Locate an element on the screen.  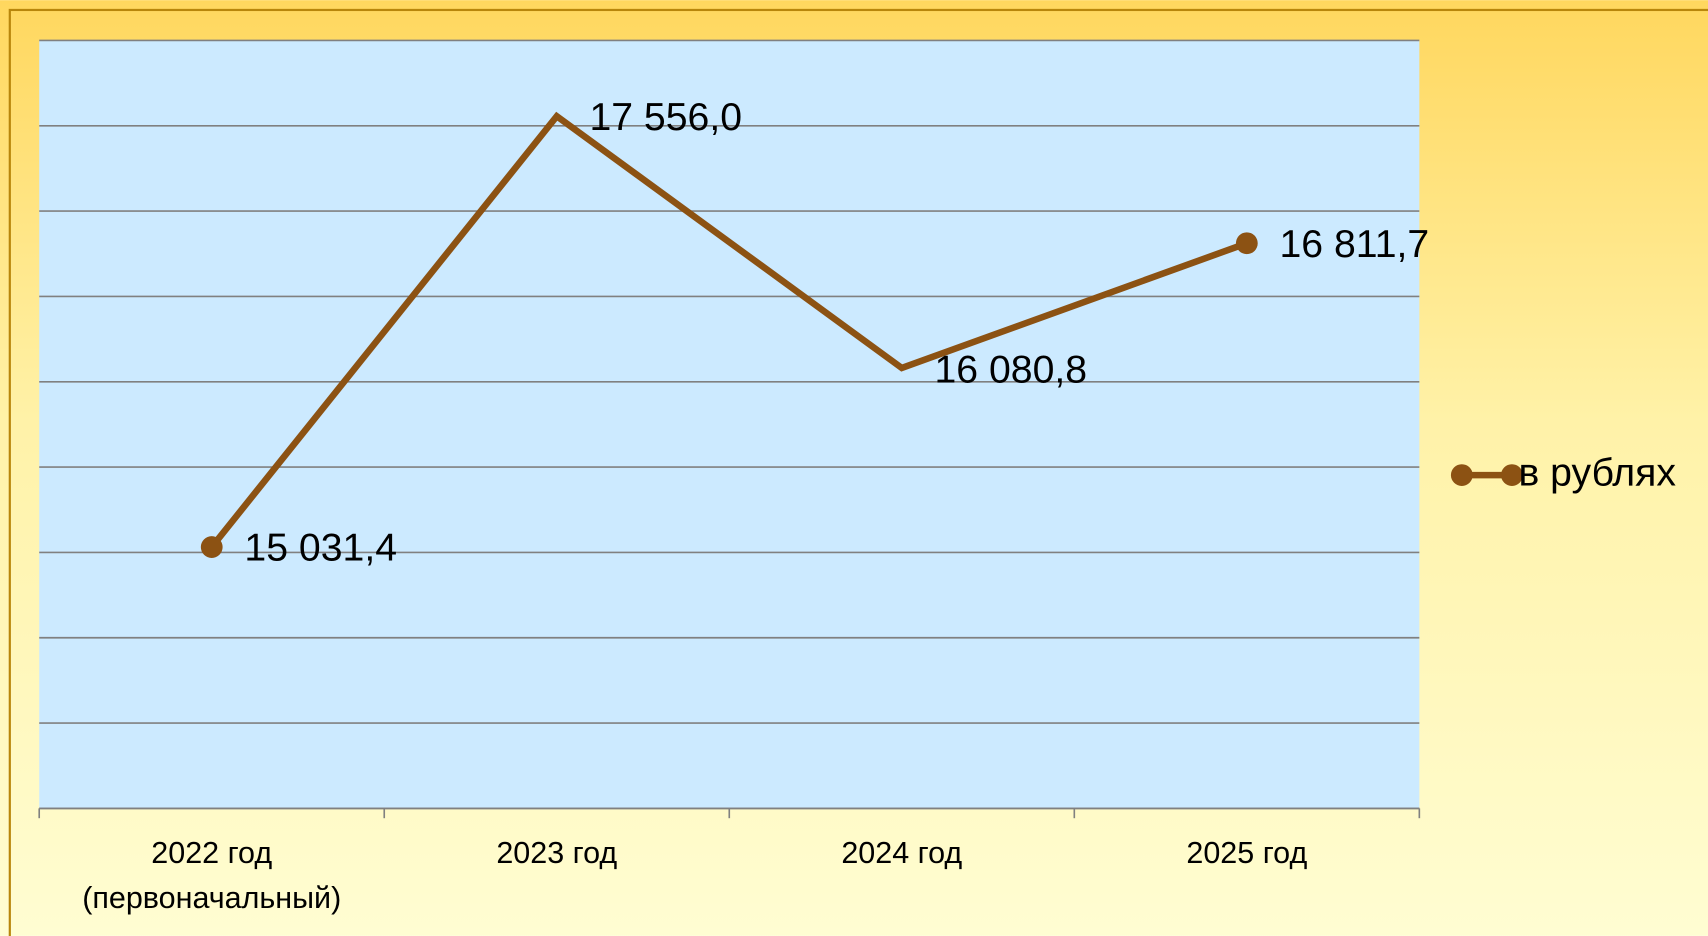
data-label: 16 811,7 is located at coordinates (1355, 244).